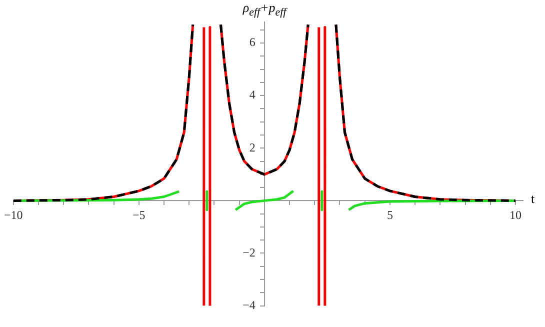  What do you see at coordinates (256, 147) in the screenshot?
I see `y-tick-label: 2` at bounding box center [256, 147].